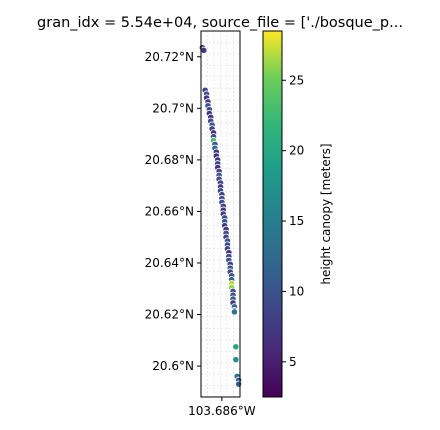  What do you see at coordinates (169, 57) in the screenshot?
I see `y-tick-label: 20.72°N` at bounding box center [169, 57].